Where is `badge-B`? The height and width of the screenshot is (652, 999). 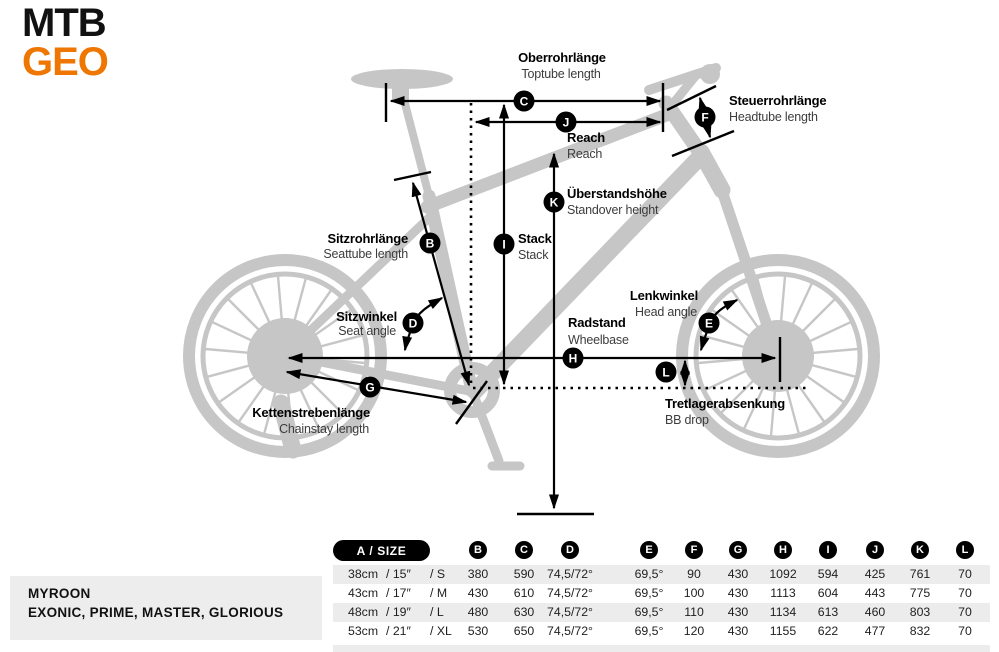
badge-B is located at coordinates (430, 243).